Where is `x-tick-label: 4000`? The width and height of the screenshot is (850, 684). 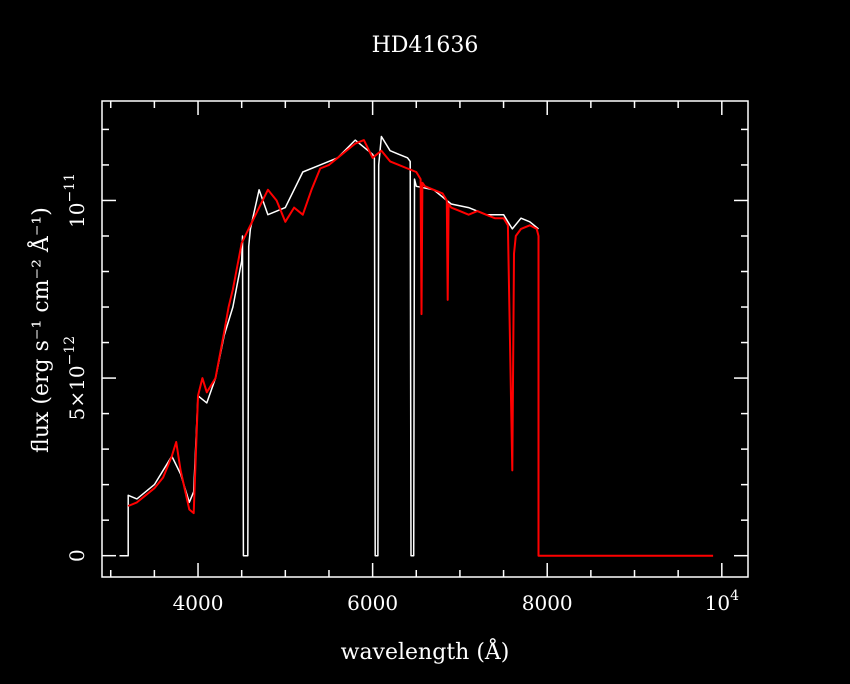 x-tick-label: 4000 is located at coordinates (198, 603).